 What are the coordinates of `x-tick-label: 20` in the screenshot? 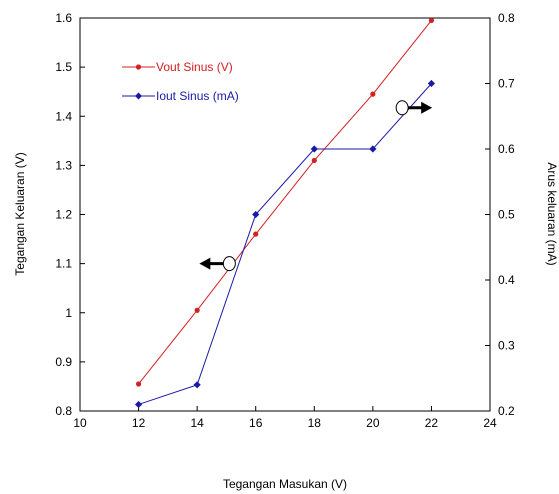 It's located at (373, 423).